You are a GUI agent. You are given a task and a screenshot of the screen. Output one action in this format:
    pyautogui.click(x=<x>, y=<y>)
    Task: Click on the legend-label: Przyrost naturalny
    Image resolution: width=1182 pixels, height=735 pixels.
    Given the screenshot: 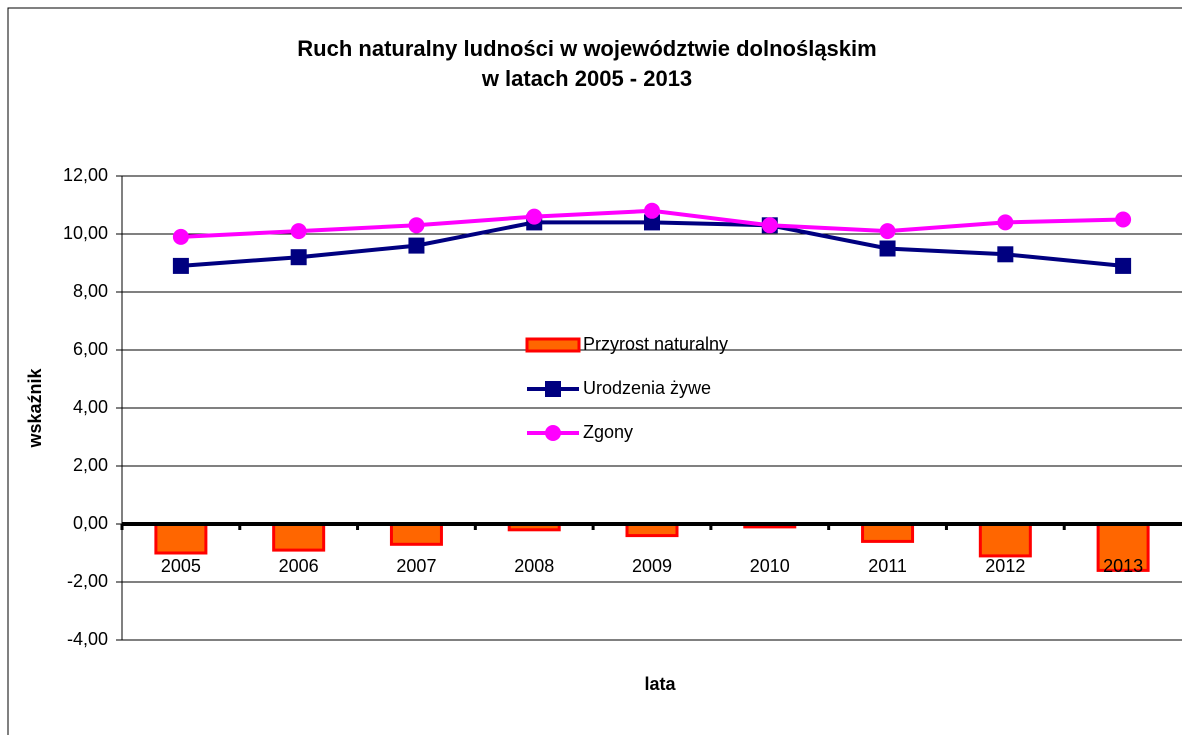 What is the action you would take?
    pyautogui.click(x=655, y=344)
    